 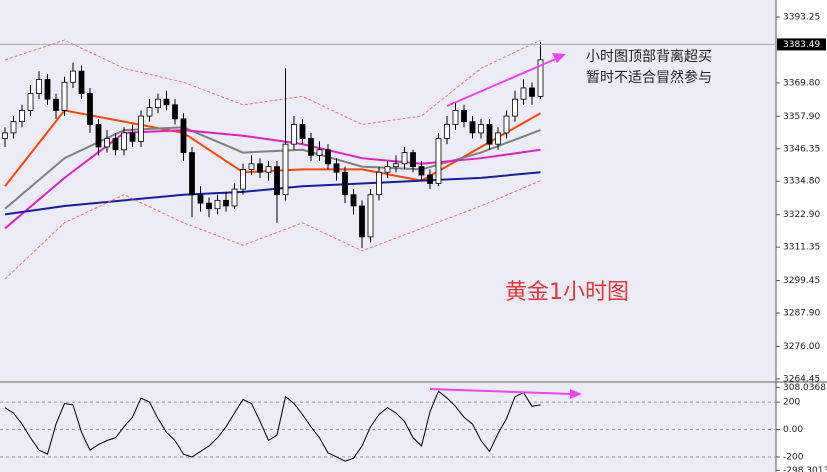 What do you see at coordinates (793, 457) in the screenshot?
I see `y-tick-label: -200` at bounding box center [793, 457].